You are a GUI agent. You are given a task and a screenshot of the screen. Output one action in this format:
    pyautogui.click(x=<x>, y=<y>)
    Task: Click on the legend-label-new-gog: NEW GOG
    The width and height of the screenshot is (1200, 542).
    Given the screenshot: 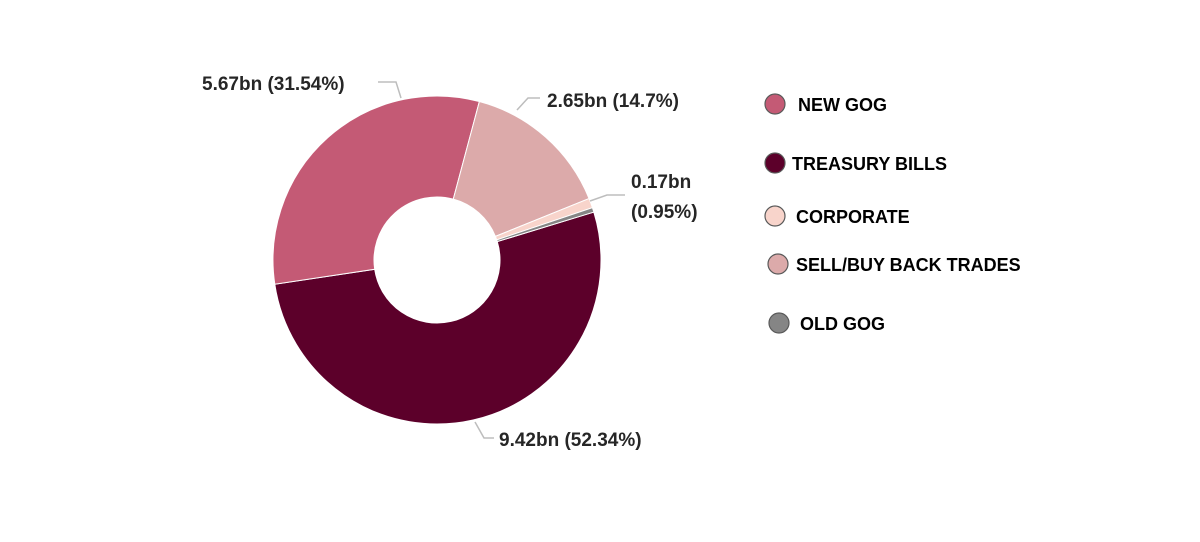 What is the action you would take?
    pyautogui.click(x=842, y=105)
    